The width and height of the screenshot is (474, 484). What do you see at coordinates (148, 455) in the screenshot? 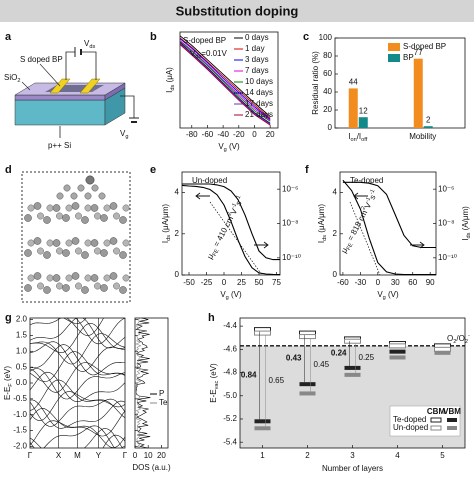
I see `x-tick-label: 10` at bounding box center [148, 455].